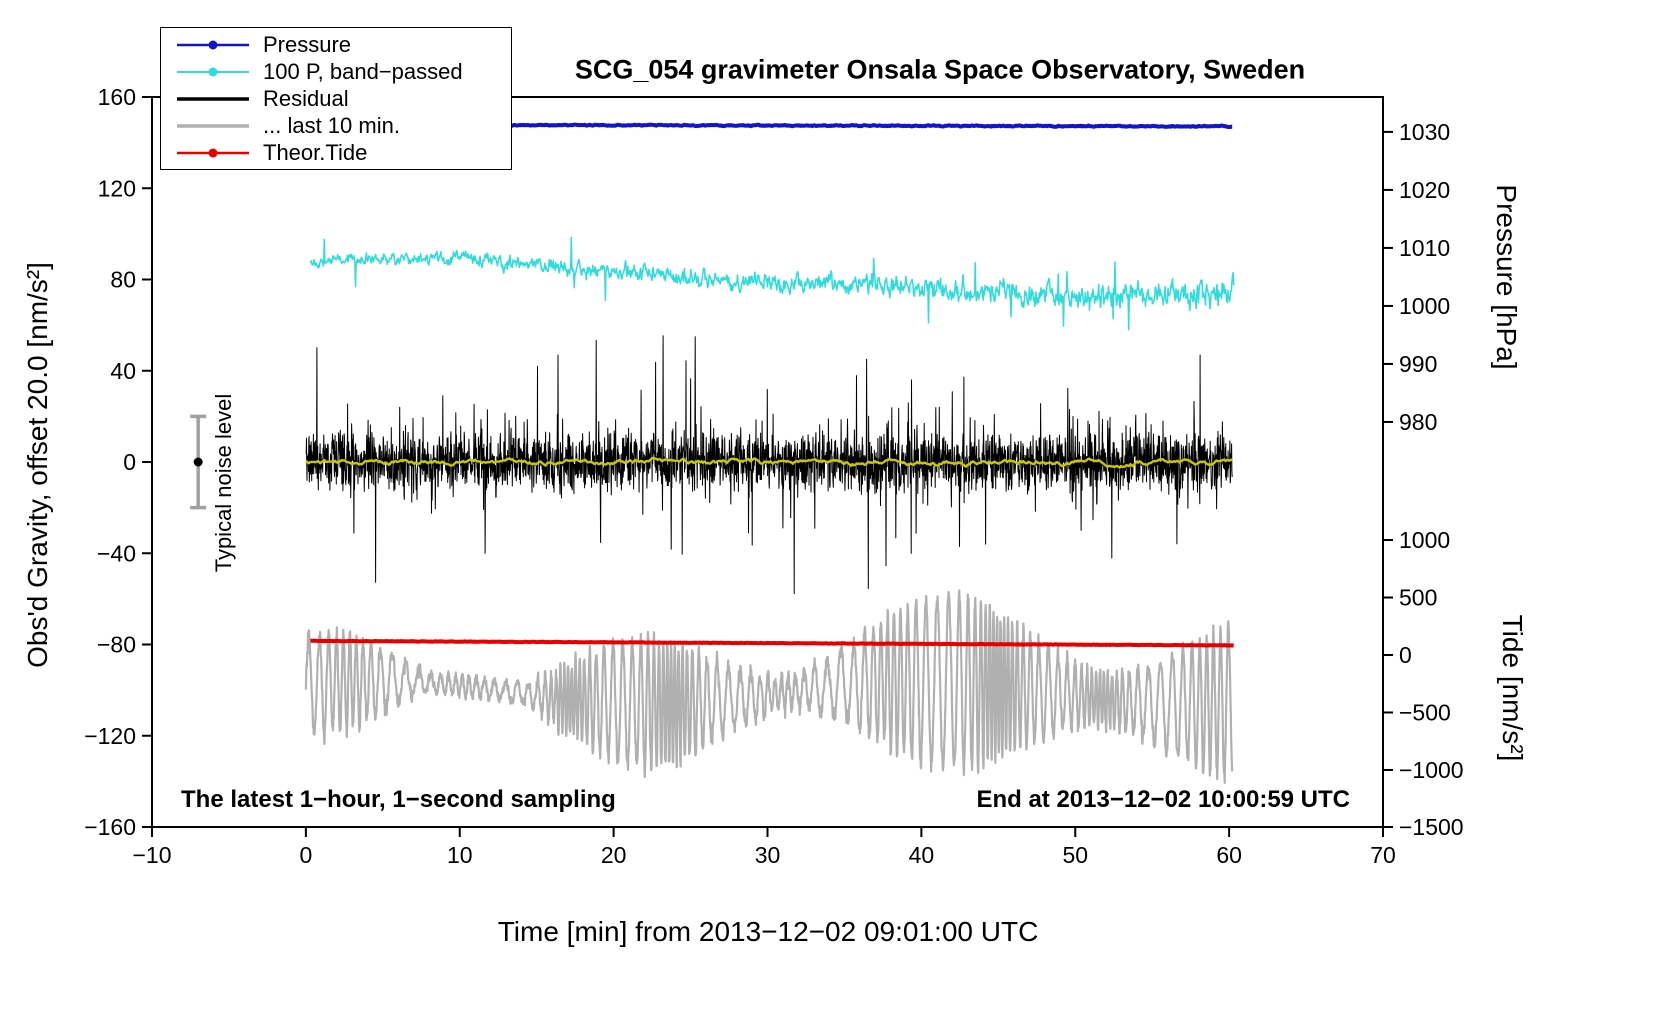 The image size is (1660, 1020). What do you see at coordinates (306, 98) in the screenshot?
I see `legend-label: Residual` at bounding box center [306, 98].